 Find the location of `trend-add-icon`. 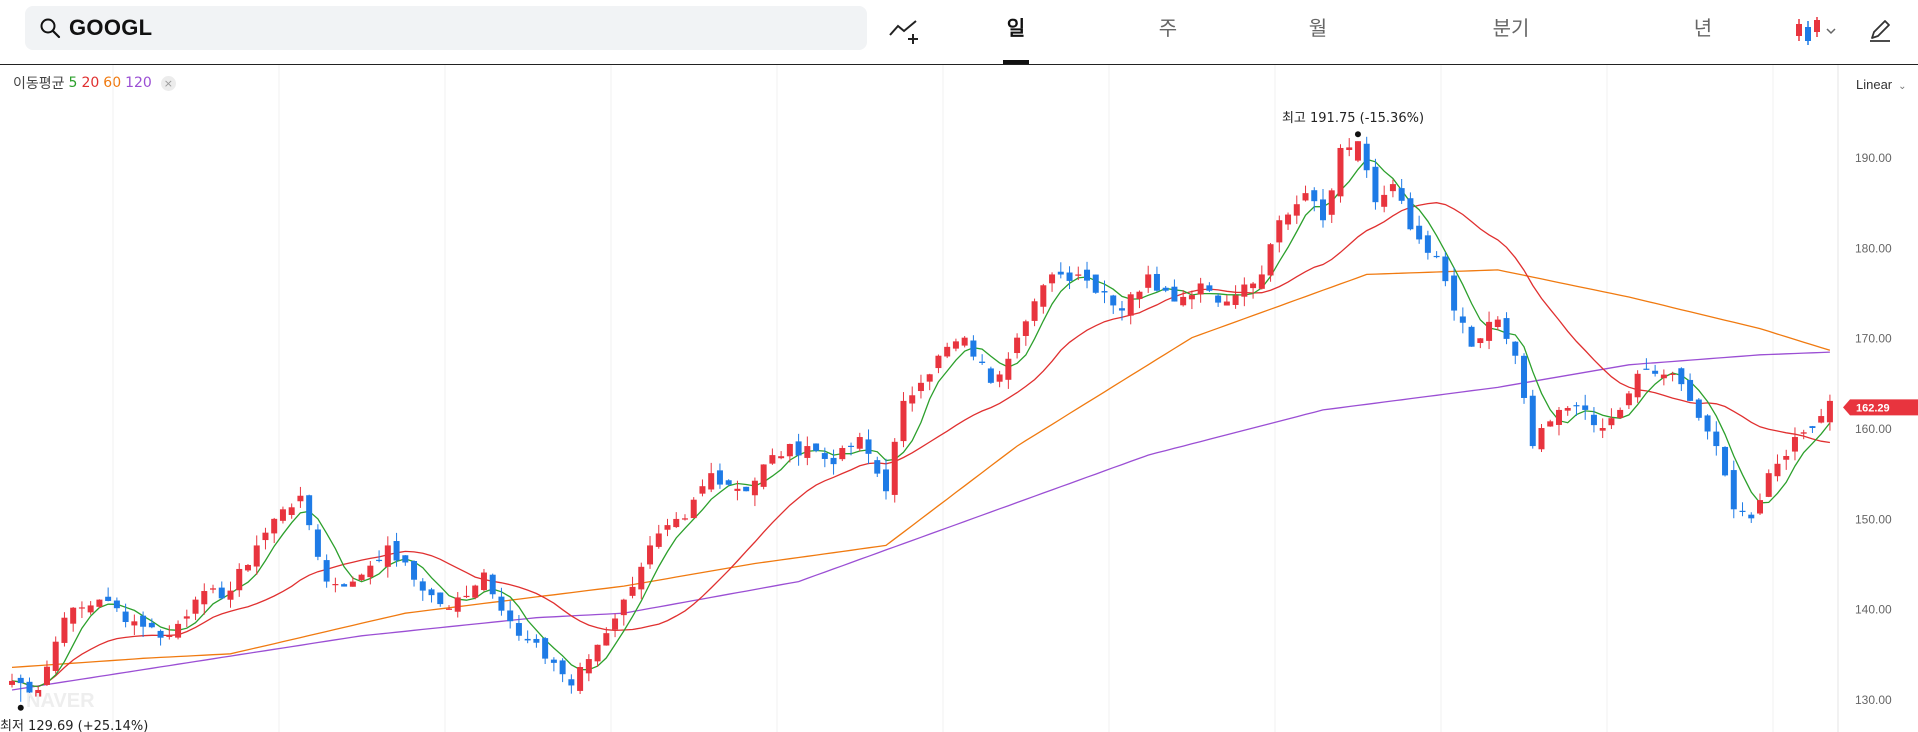

trend-add-icon is located at coordinates (904, 31).